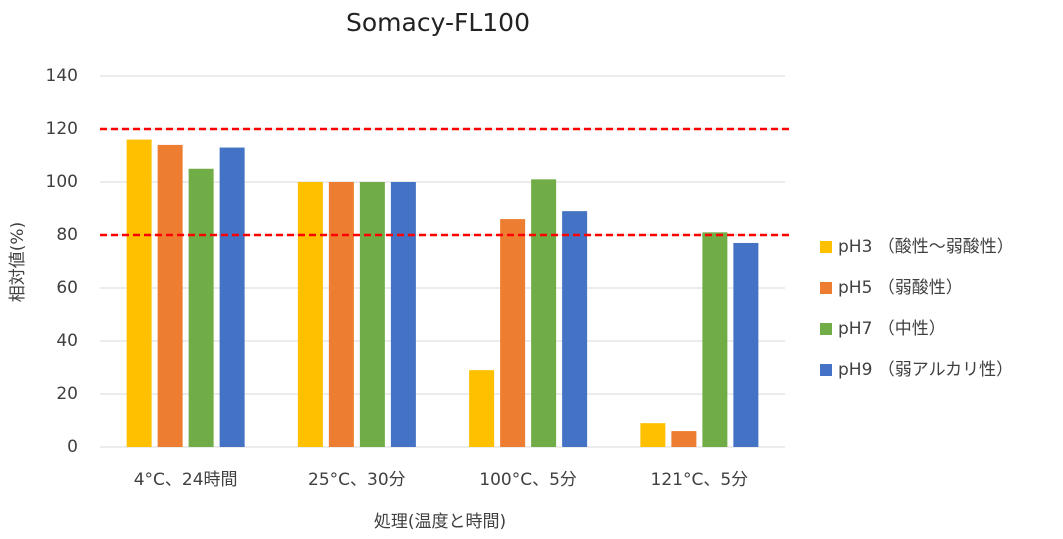 The height and width of the screenshot is (539, 1063). Describe the element at coordinates (357, 480) in the screenshot. I see `x-tick-label: 25°C、30分` at that location.